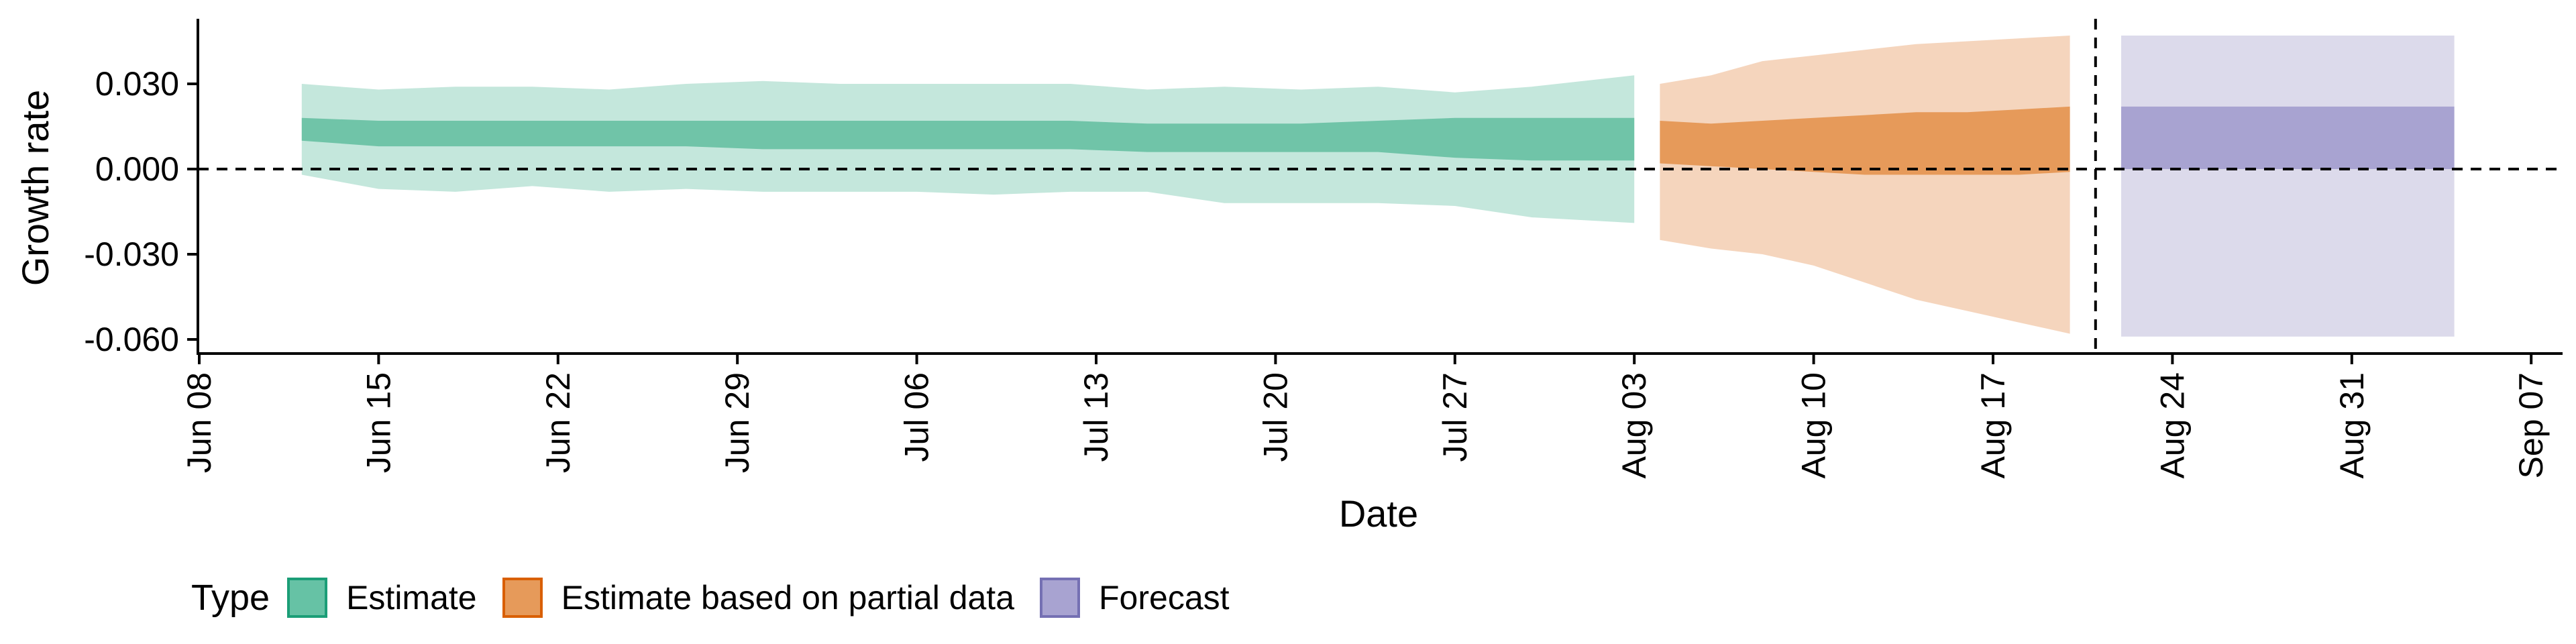 The image size is (2576, 644). What do you see at coordinates (1096, 417) in the screenshot?
I see `x-tick-label: Jul 13` at bounding box center [1096, 417].